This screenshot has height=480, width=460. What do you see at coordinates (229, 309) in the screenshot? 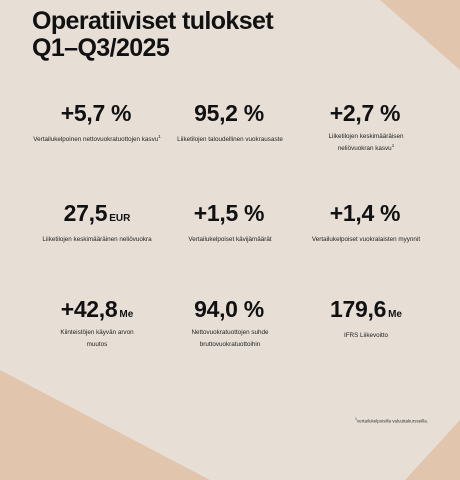
I see `kpi-value: 94,0 %` at bounding box center [229, 309].